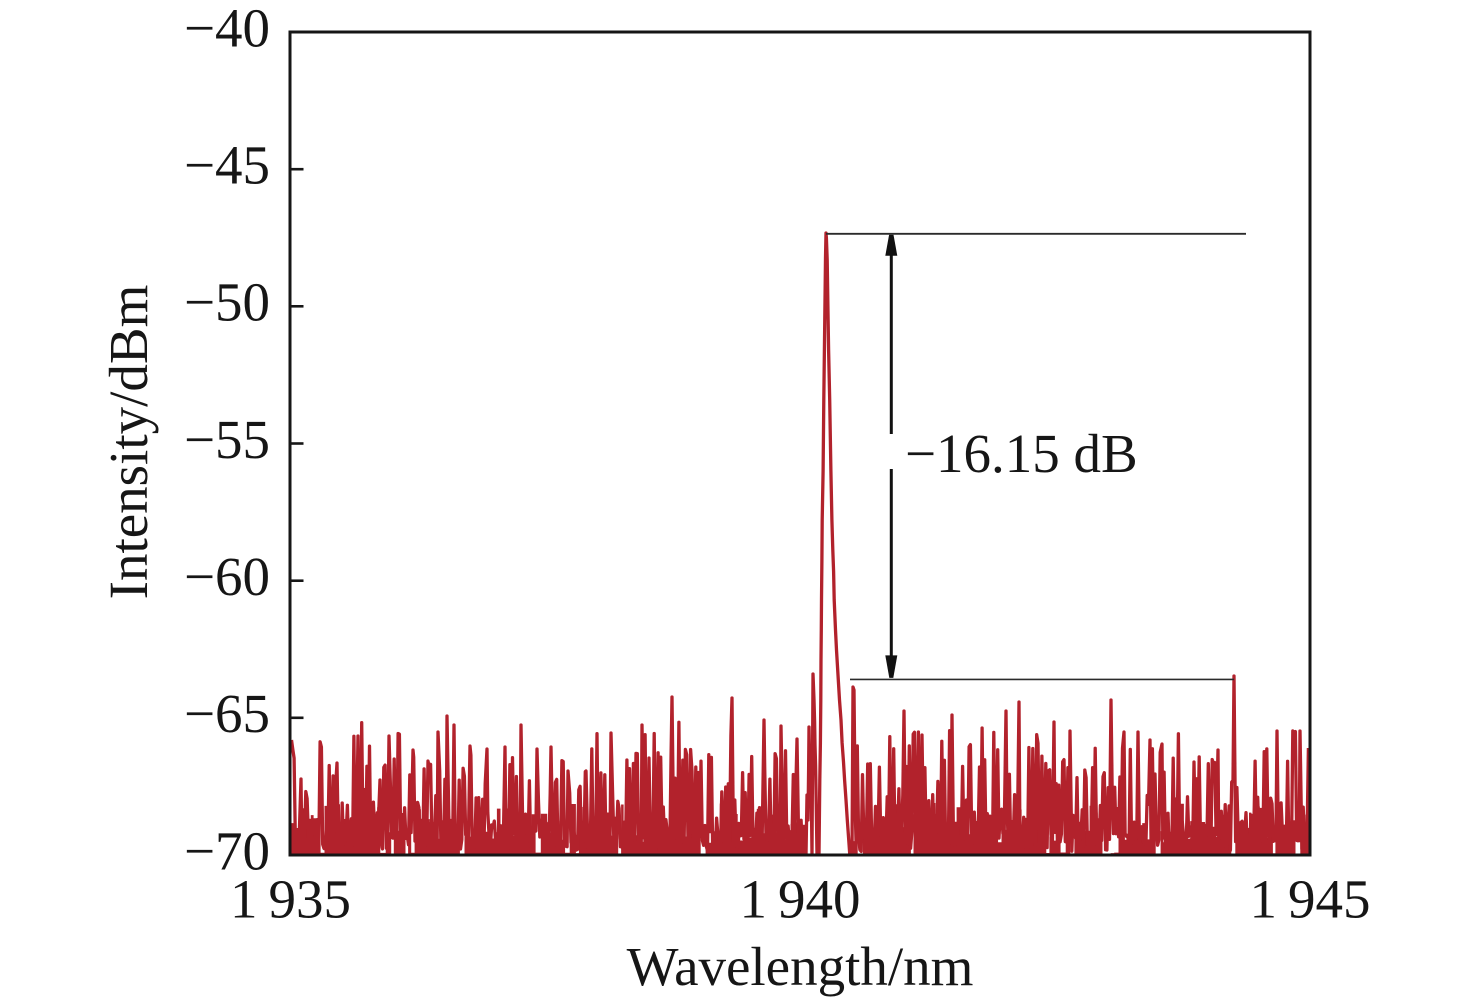 This screenshot has width=1476, height=1002. What do you see at coordinates (128, 442) in the screenshot?
I see `svg-text: Intensity/dBm` at bounding box center [128, 442].